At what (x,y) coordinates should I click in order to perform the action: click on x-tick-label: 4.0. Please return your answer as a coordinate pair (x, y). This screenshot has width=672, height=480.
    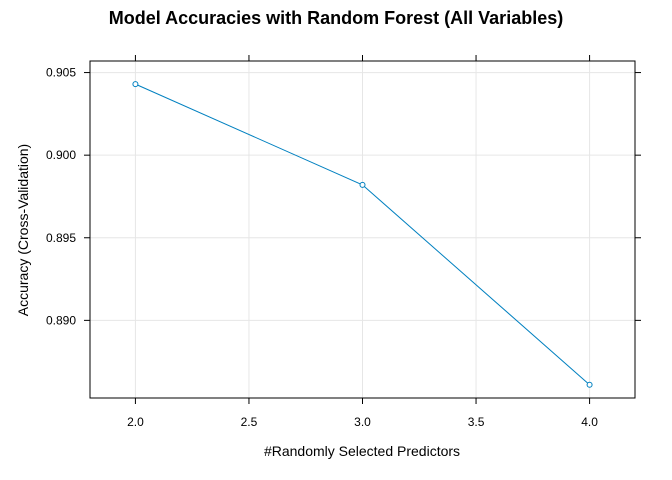
    Looking at the image, I should click on (589, 422).